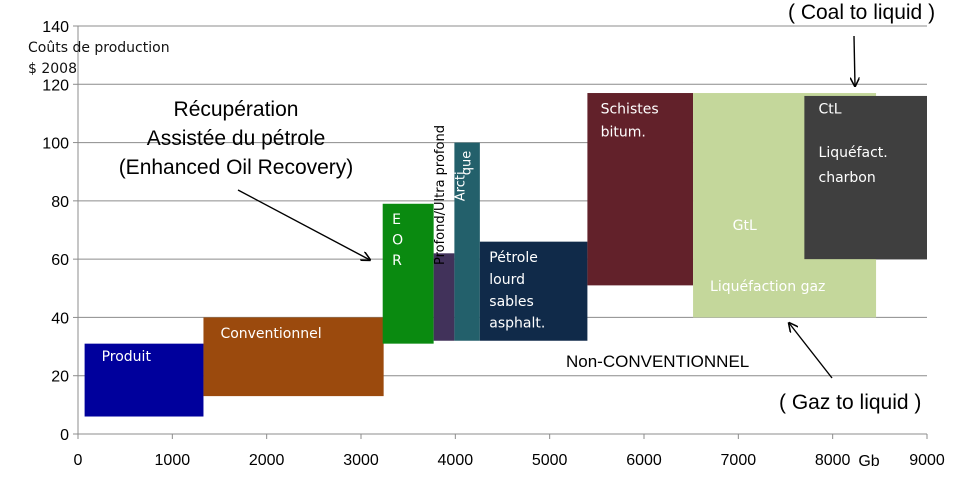  Describe the element at coordinates (440, 195) in the screenshot. I see `bar-label-rotated: Profond/Ultra profond` at that location.